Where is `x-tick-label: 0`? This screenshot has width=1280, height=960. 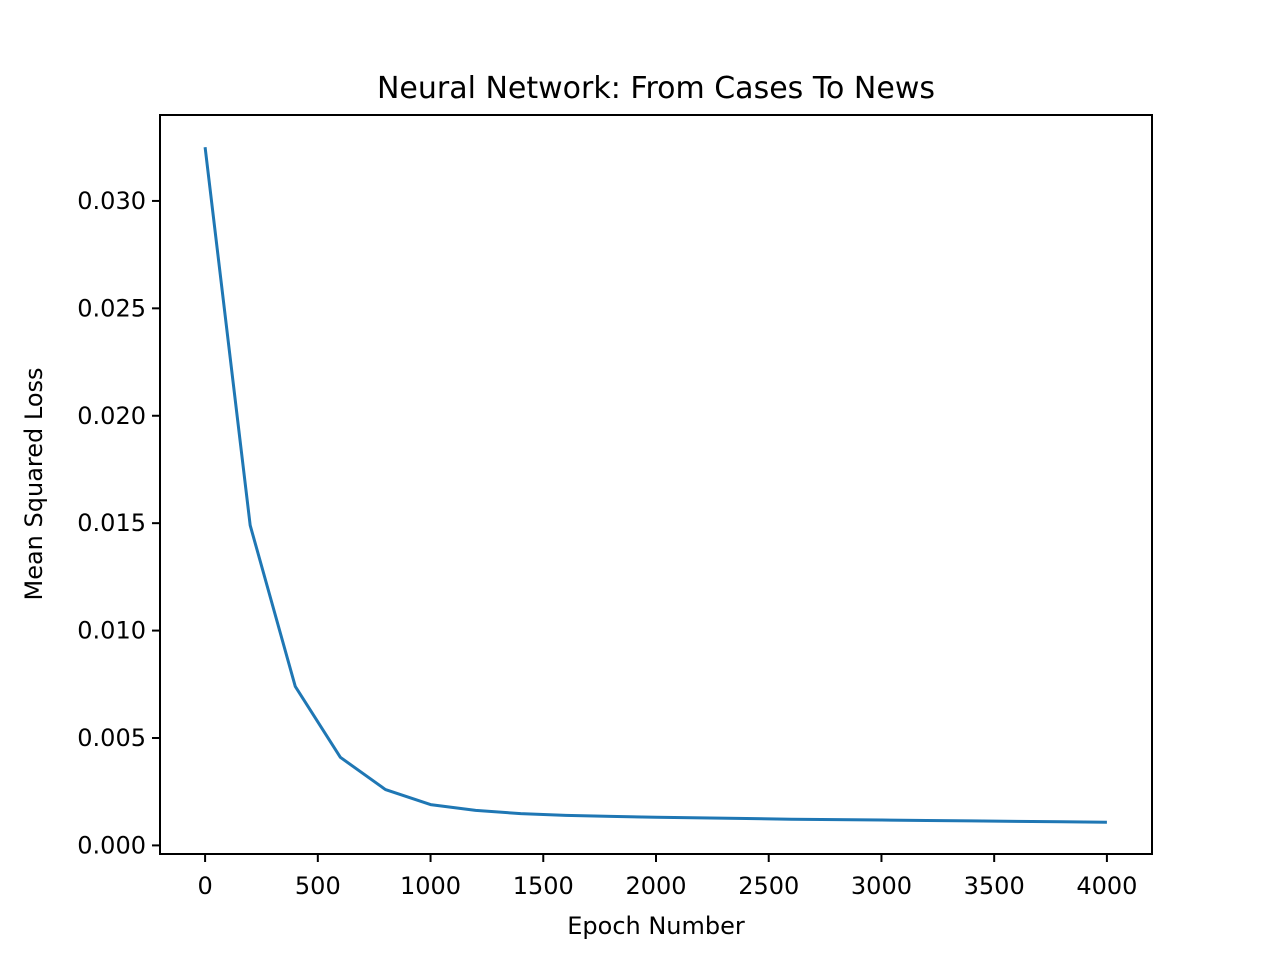 x-tick-label: 0 is located at coordinates (204, 886).